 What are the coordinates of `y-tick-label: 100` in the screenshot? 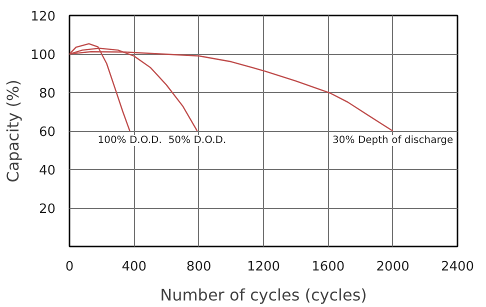 It's located at (43, 55).